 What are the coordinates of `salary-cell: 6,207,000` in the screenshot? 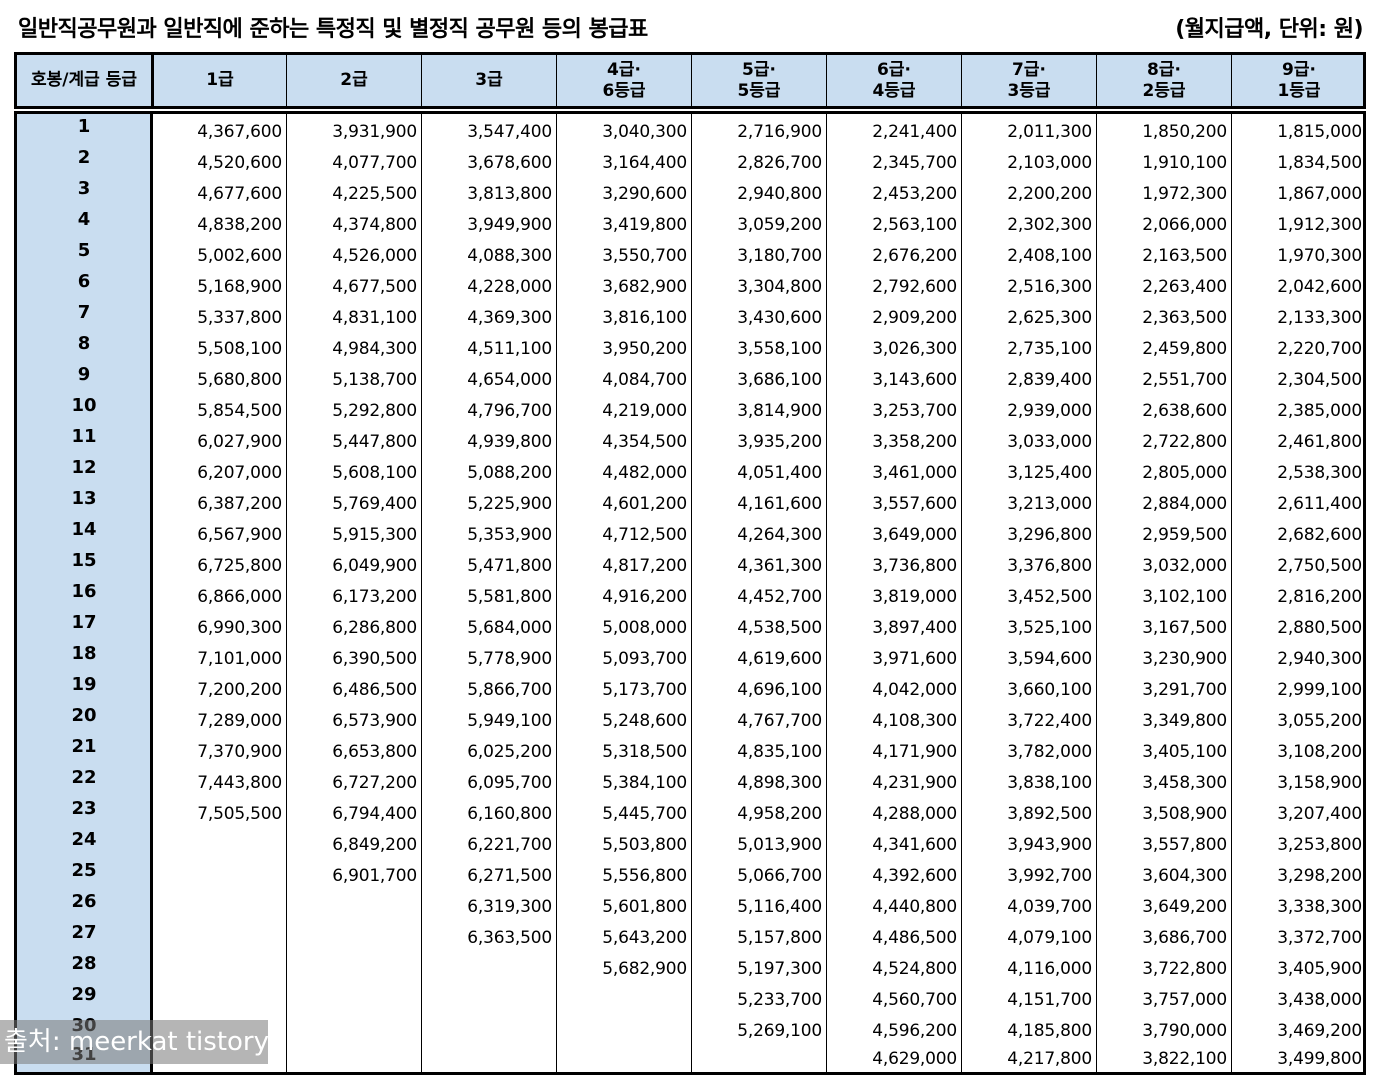 It's located at (239, 473).